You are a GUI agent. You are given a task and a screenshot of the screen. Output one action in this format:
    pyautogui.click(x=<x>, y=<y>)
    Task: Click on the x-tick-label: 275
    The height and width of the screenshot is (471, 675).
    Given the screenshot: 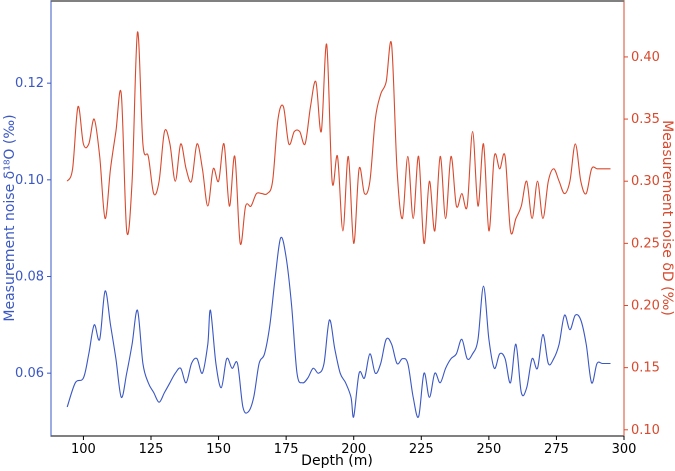 What is the action you would take?
    pyautogui.click(x=556, y=449)
    